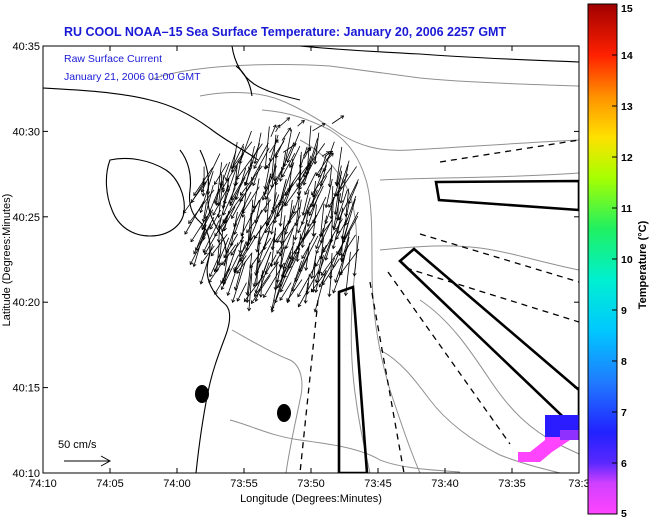  I want to click on coverage-box-diagonal, so click(488, 340).